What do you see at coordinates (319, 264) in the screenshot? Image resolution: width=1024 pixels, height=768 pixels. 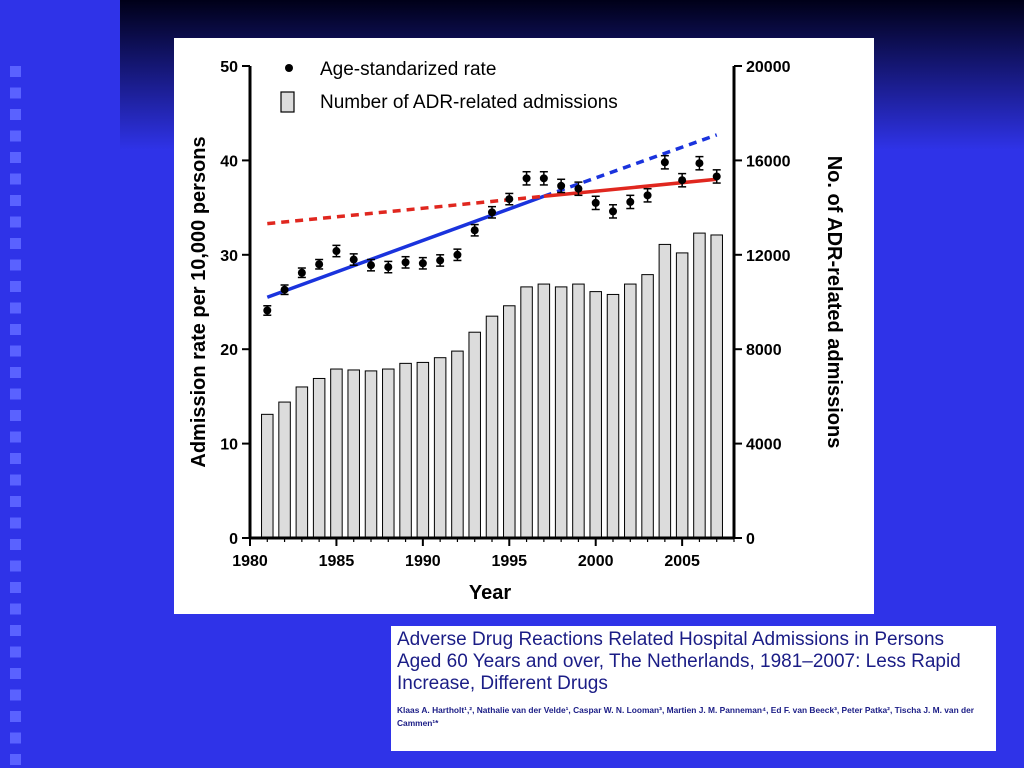 I see `rate-point-1984` at bounding box center [319, 264].